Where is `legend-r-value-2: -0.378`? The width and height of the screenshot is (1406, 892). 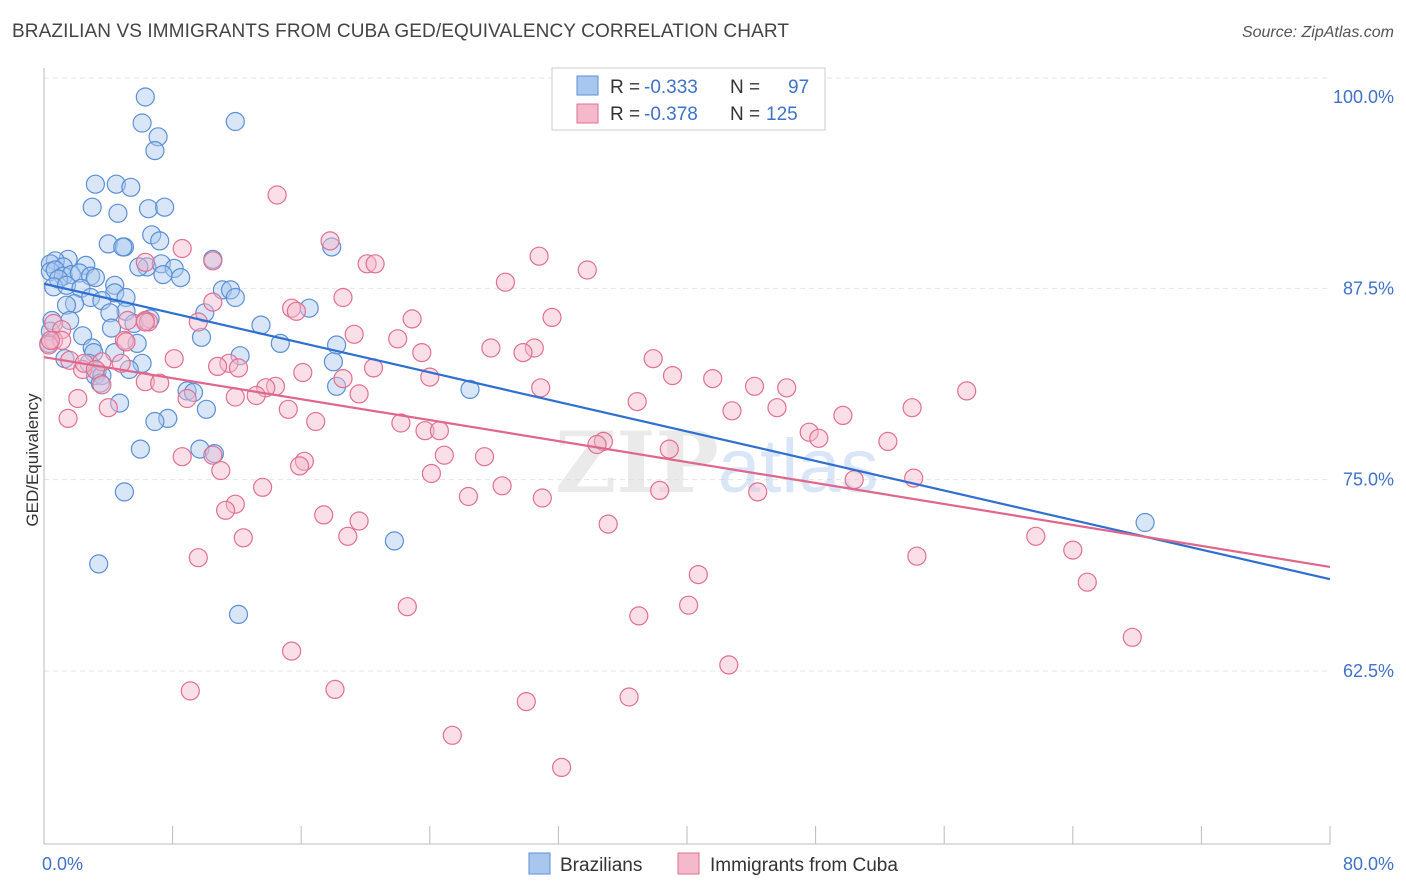 legend-r-value-2: -0.378 is located at coordinates (671, 114).